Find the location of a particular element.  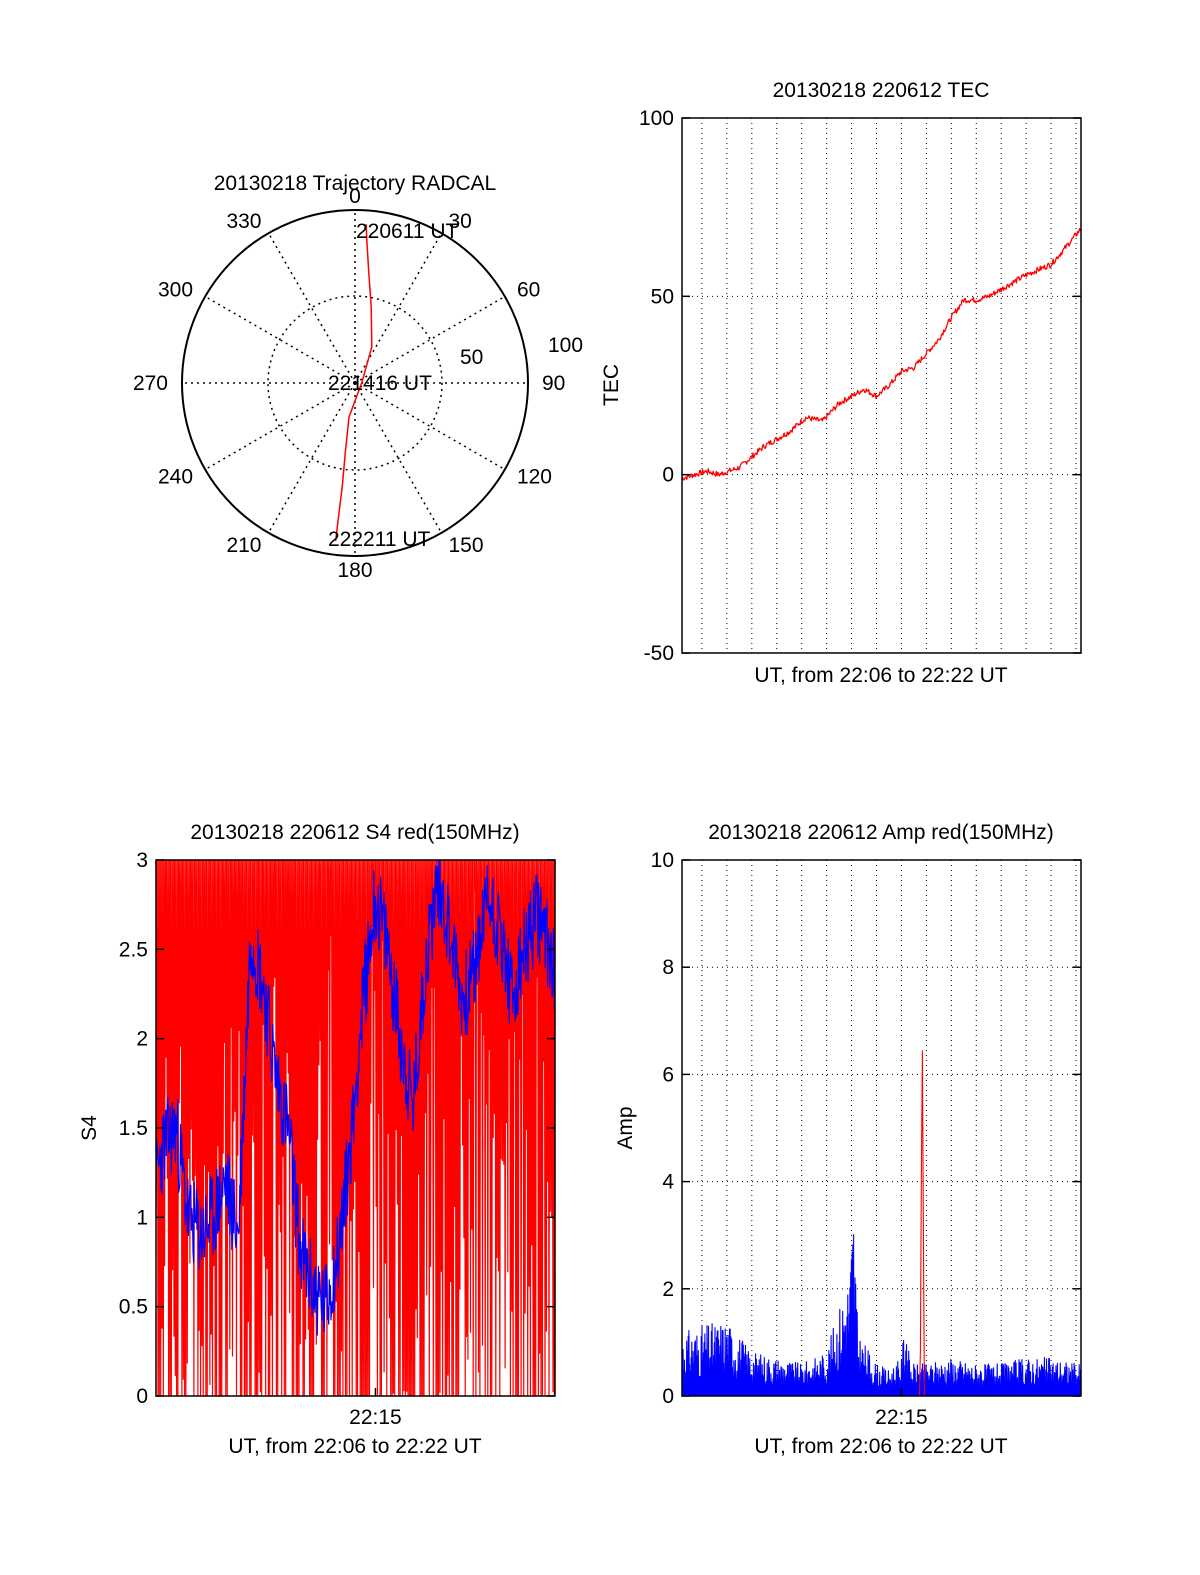

trajectory-azimuth-label: 210 is located at coordinates (243, 545).